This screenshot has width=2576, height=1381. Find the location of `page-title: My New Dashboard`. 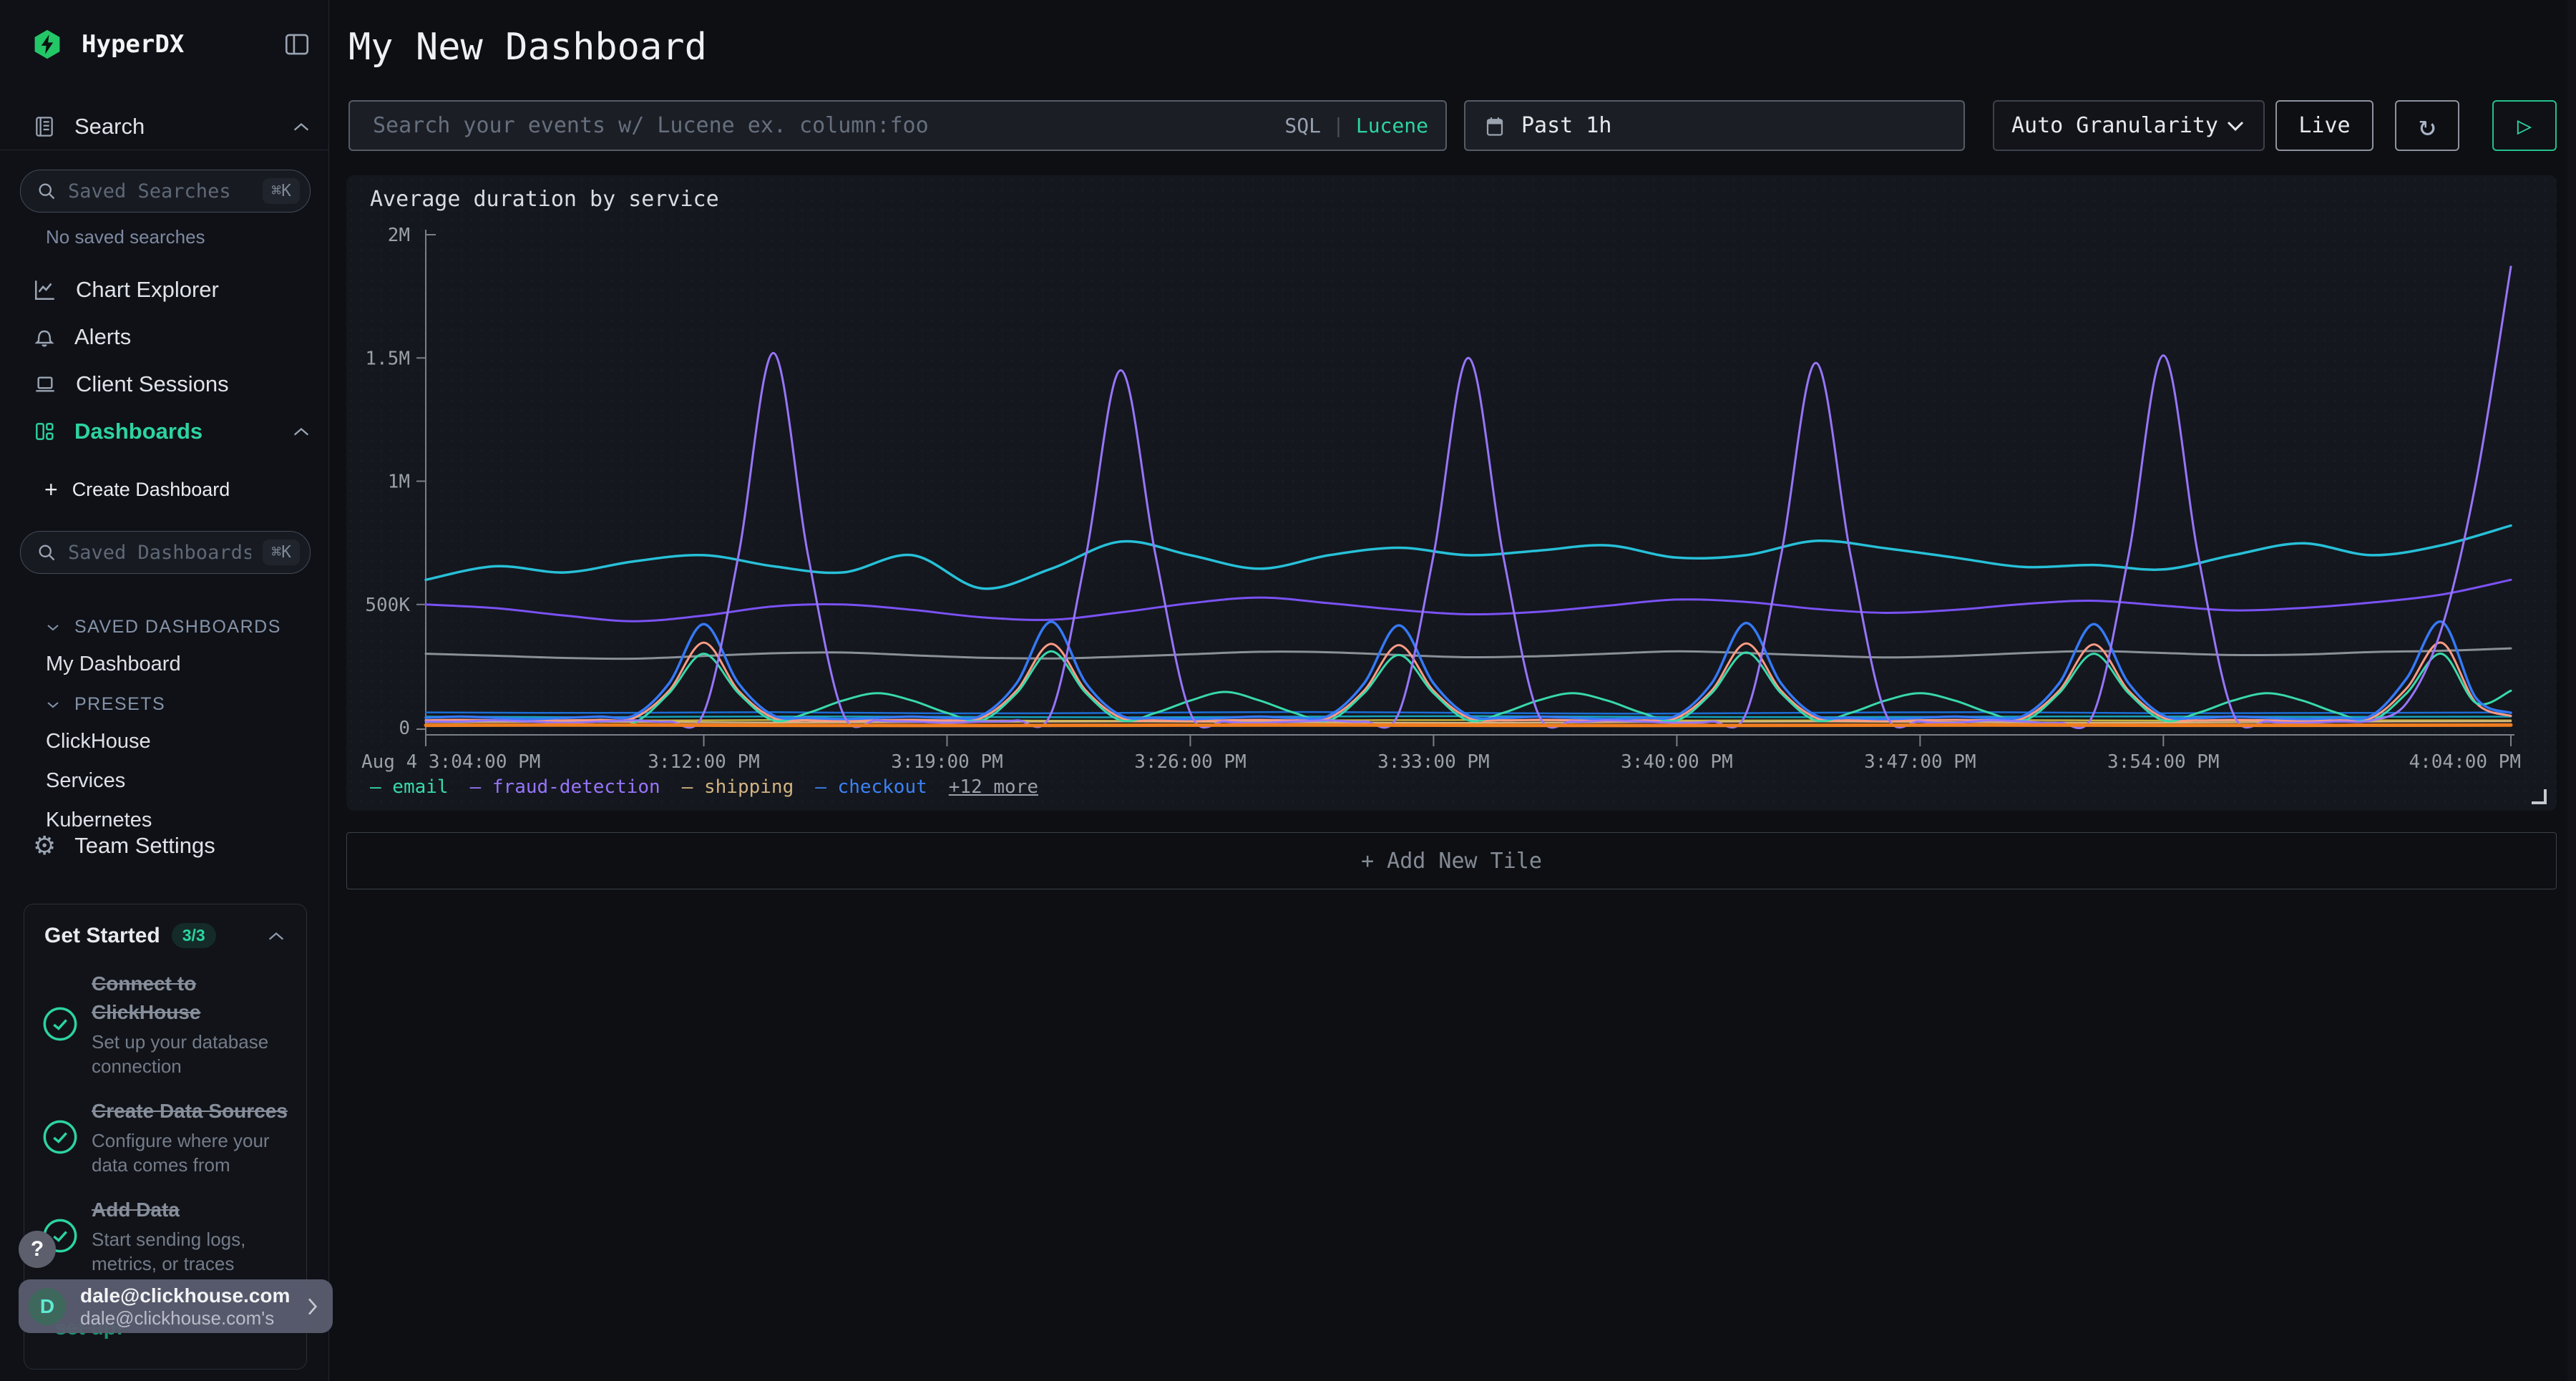

page-title: My New Dashboard is located at coordinates (527, 47).